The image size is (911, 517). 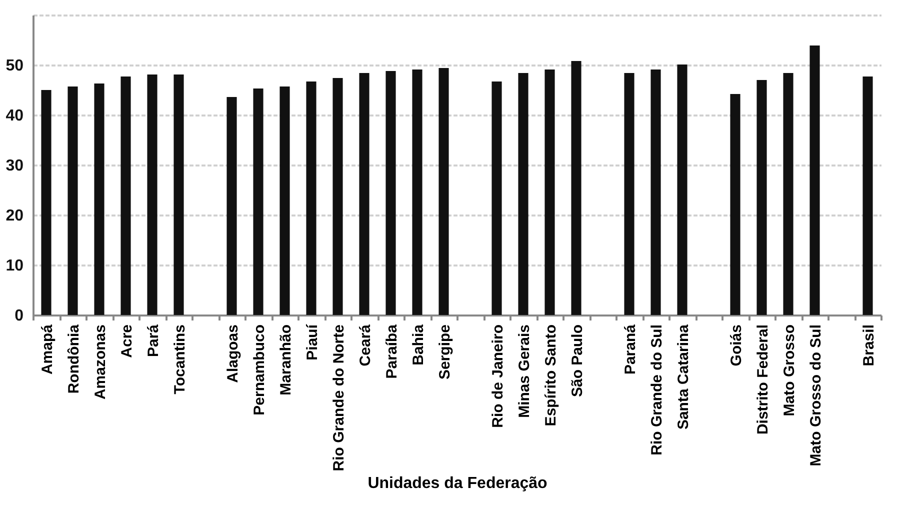 I want to click on x-tick-label: São Paulo, so click(x=577, y=361).